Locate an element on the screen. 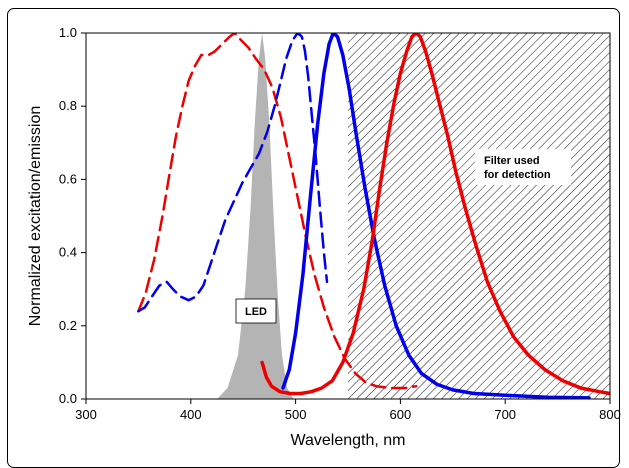 The height and width of the screenshot is (468, 629). y-tick-label: 1.0 is located at coordinates (68, 32).